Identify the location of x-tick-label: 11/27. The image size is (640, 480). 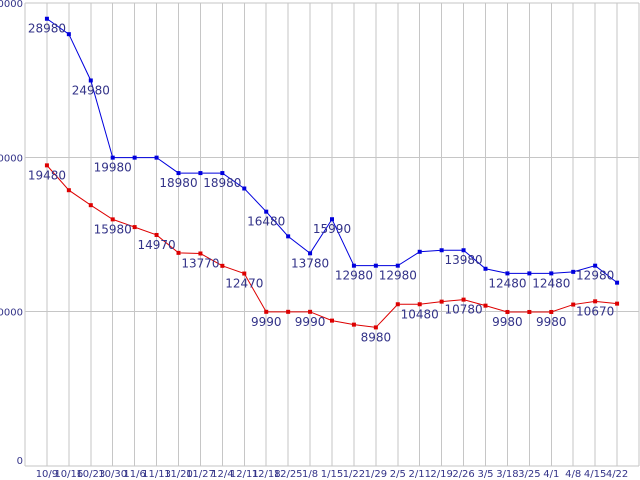
(200, 474).